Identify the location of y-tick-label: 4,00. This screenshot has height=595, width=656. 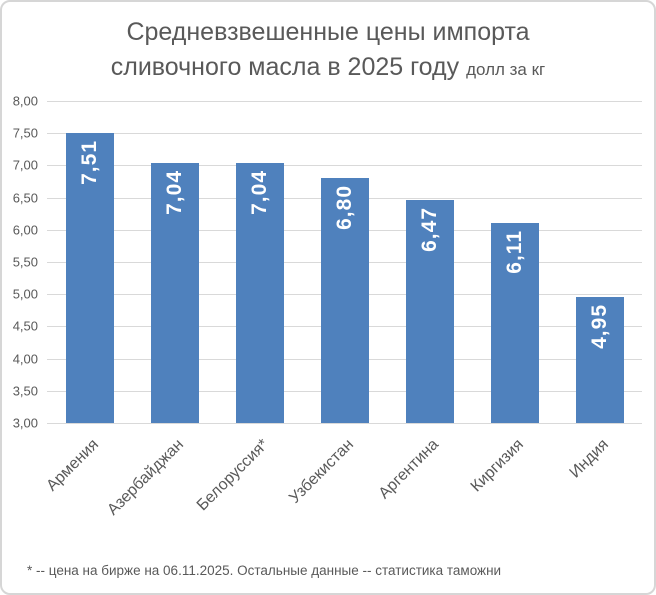
(25, 359).